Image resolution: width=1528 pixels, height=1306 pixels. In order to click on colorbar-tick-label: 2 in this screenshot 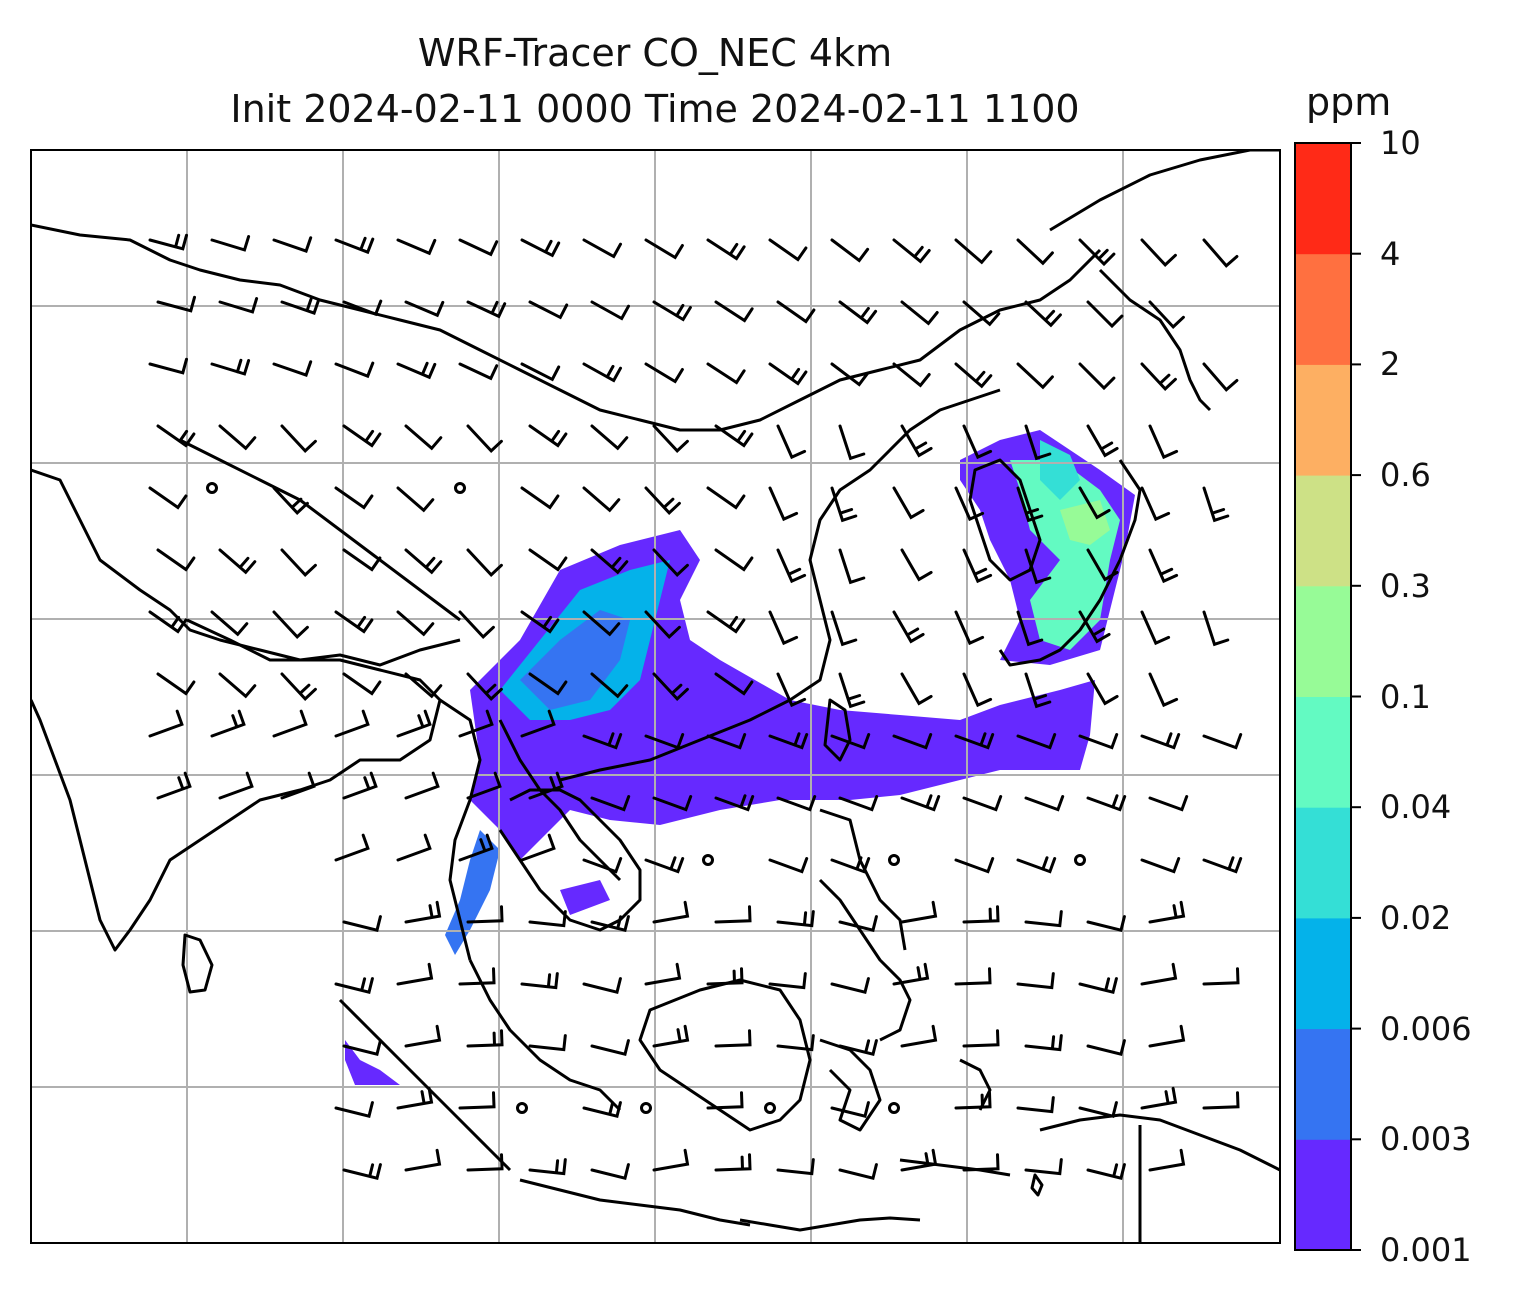, I will do `click(1390, 364)`.